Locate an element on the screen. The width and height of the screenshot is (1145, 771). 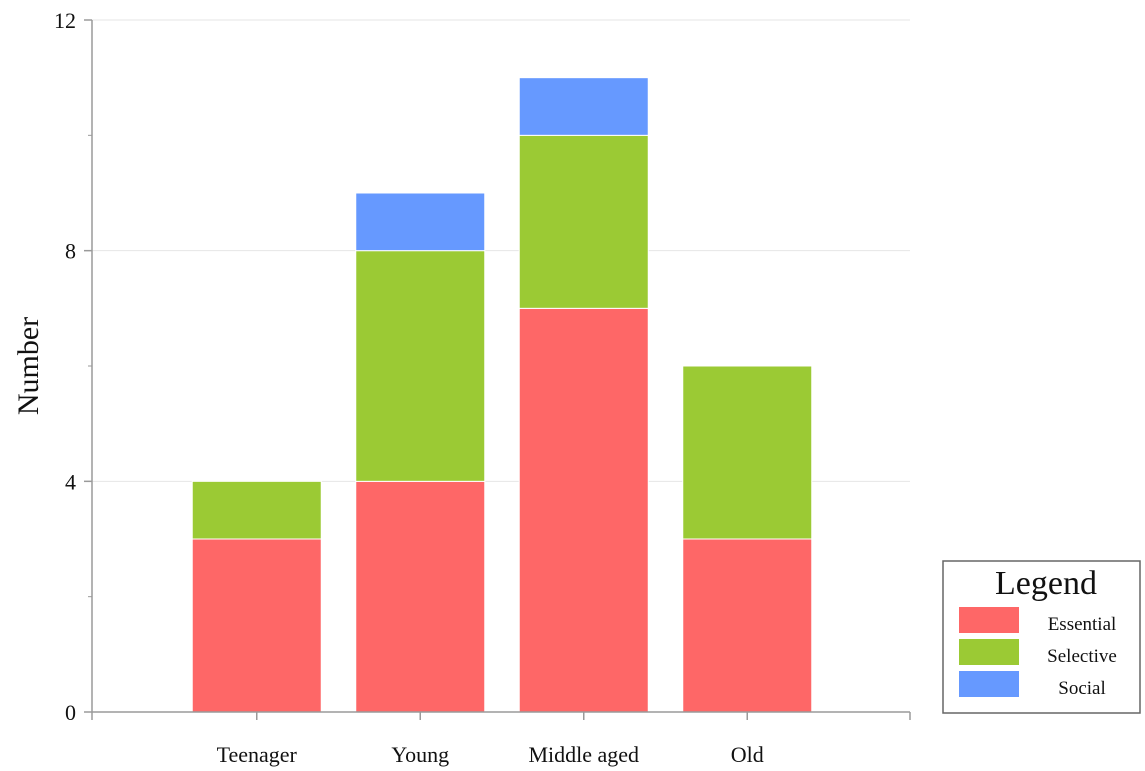
legend: Legend Essential Selective Social is located at coordinates (1041, 637).